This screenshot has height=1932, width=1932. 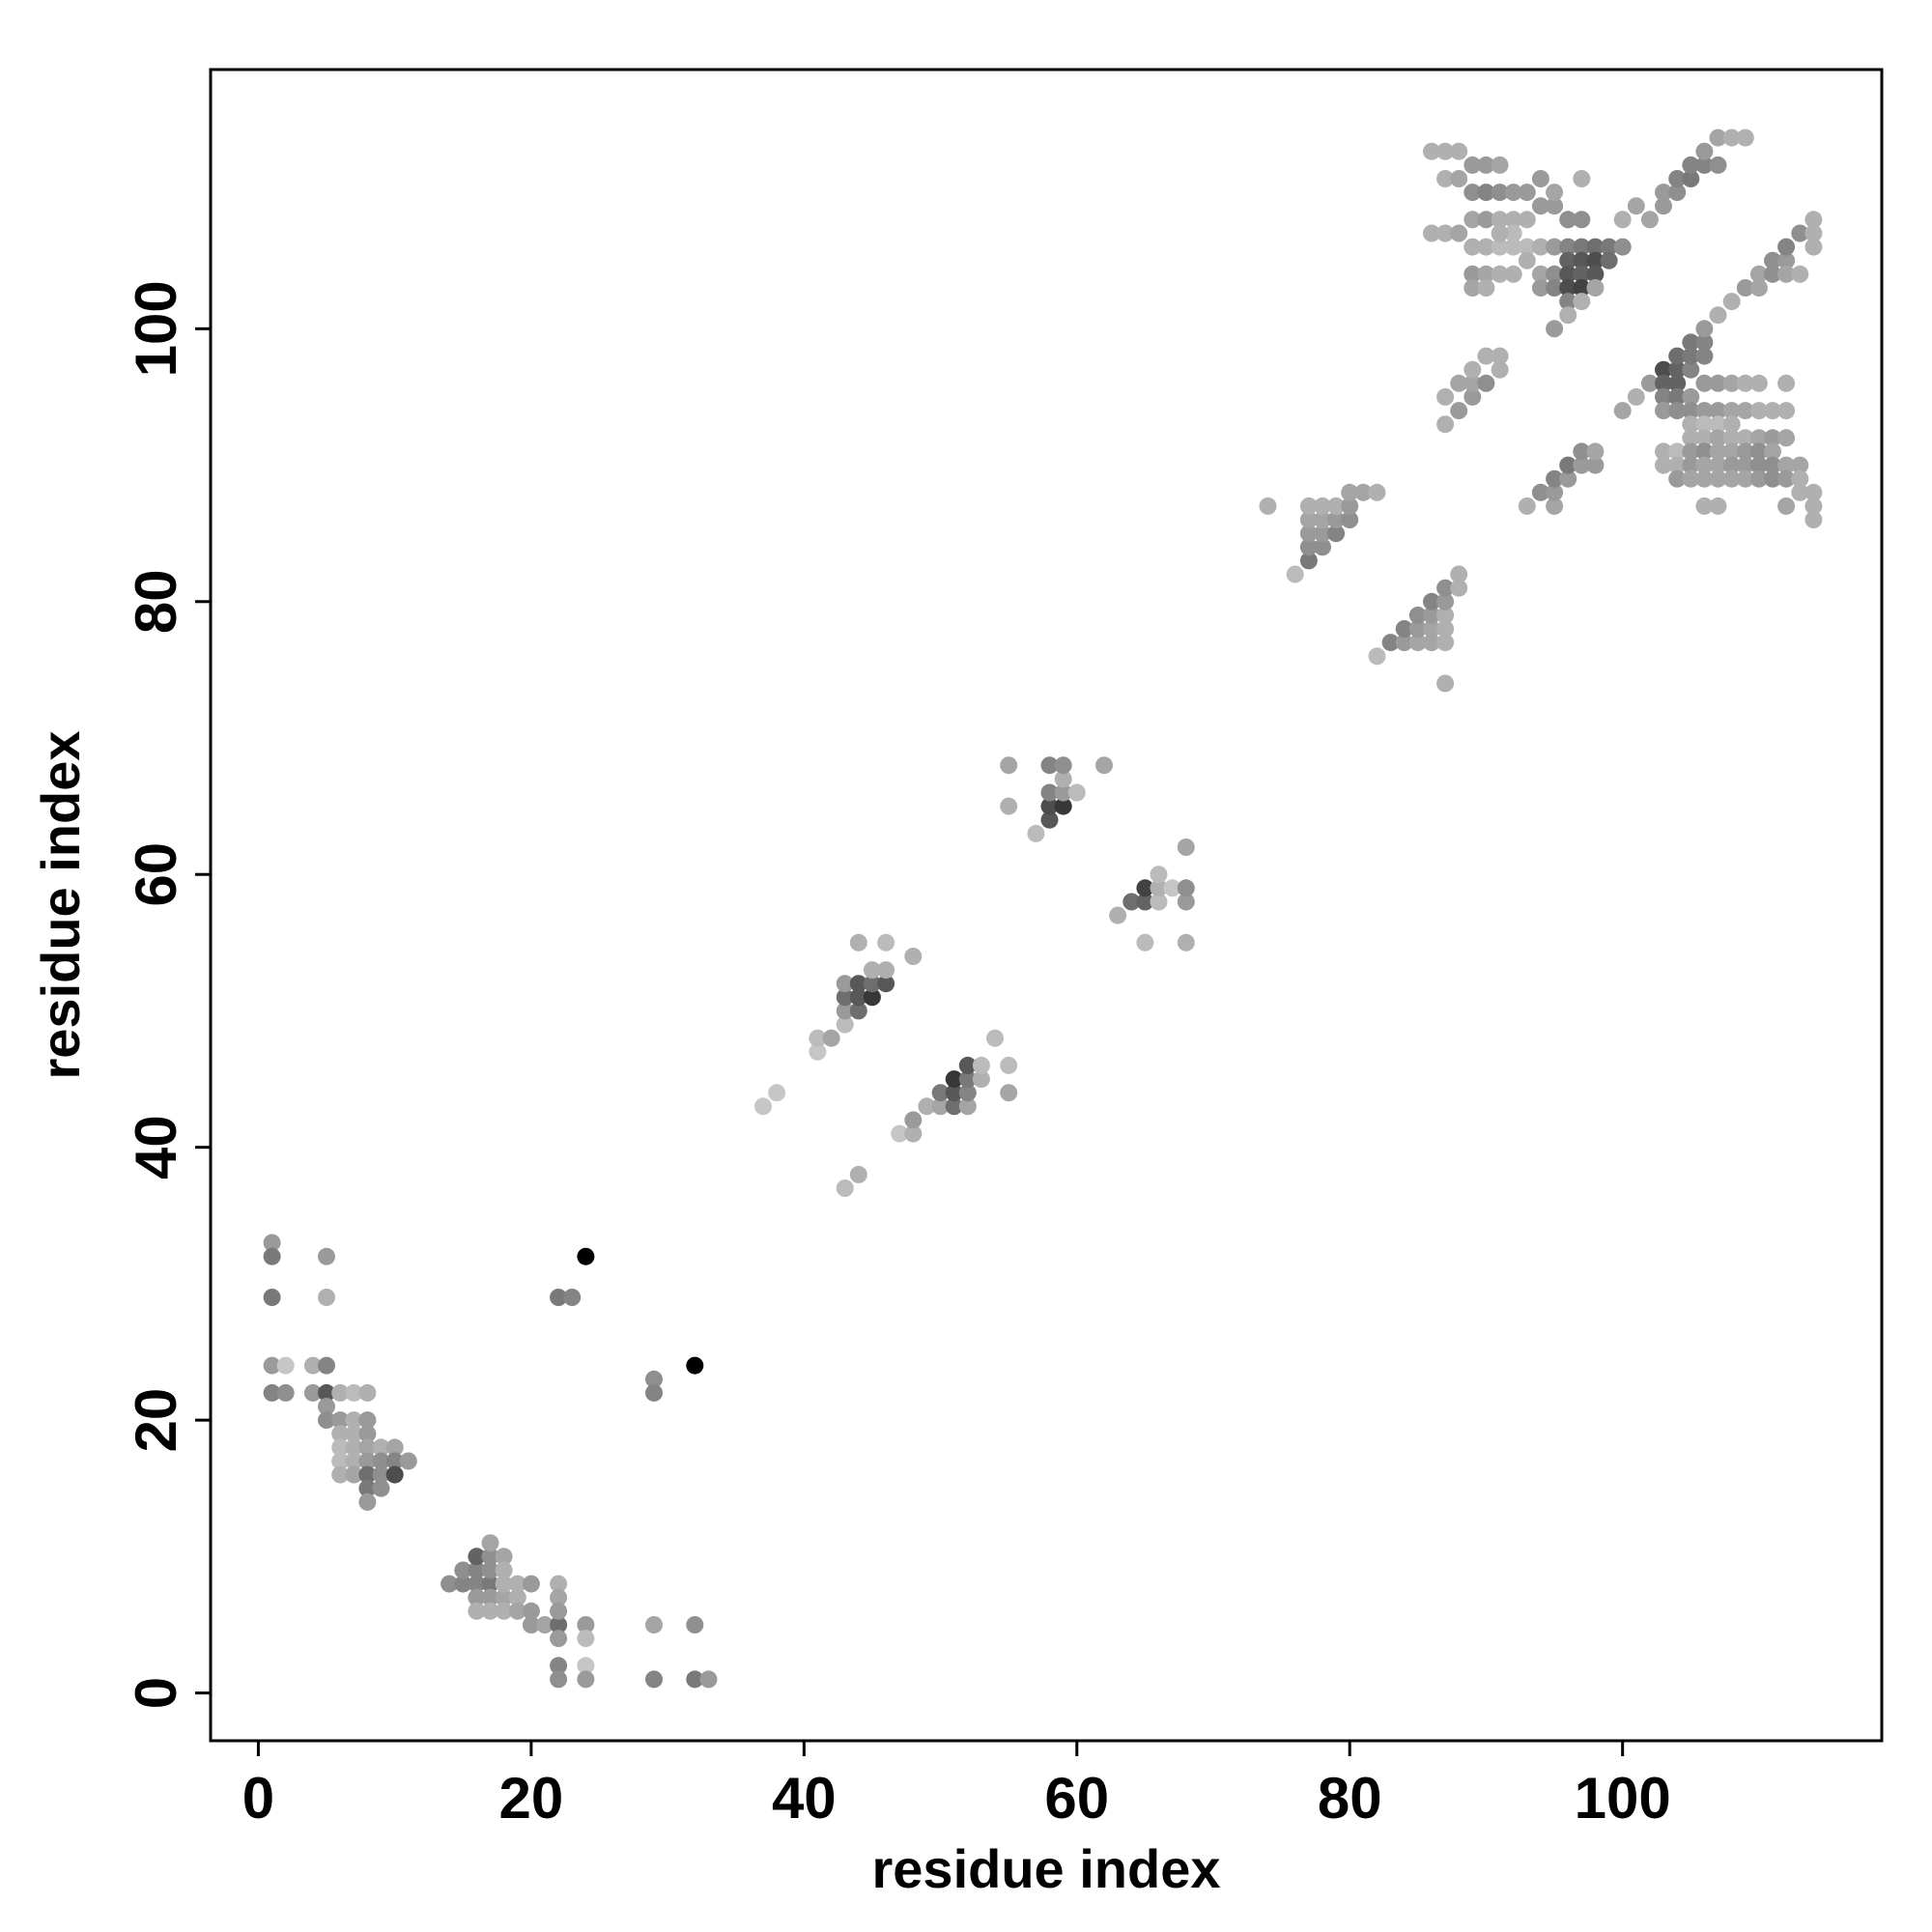 What do you see at coordinates (956, 1786) in the screenshot?
I see `x-axis: 0 20 40 60 80 100` at bounding box center [956, 1786].